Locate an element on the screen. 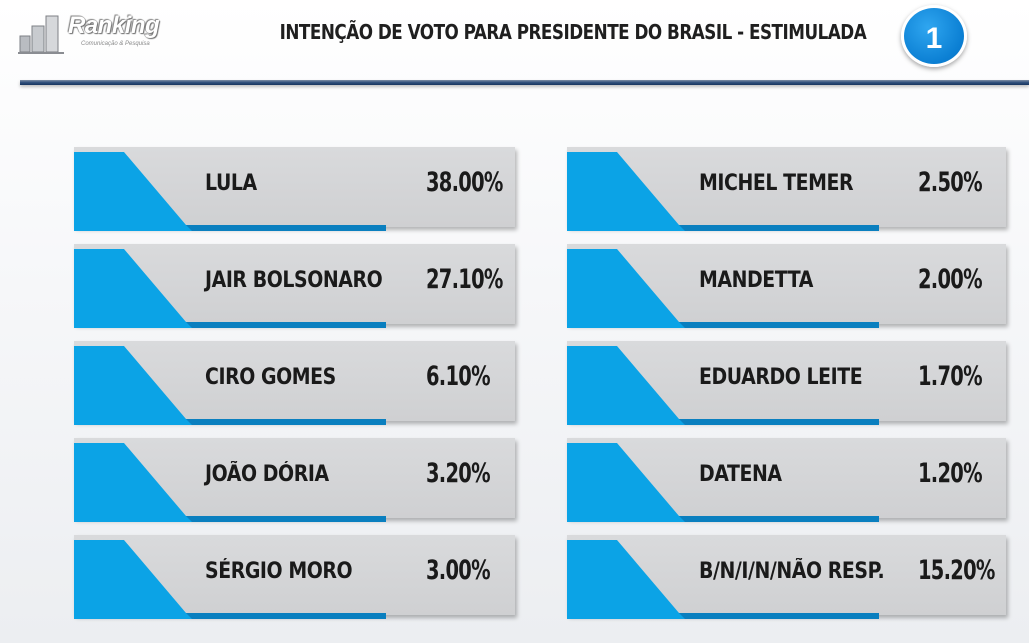  candidate-percentage: 2.50% is located at coordinates (950, 182).